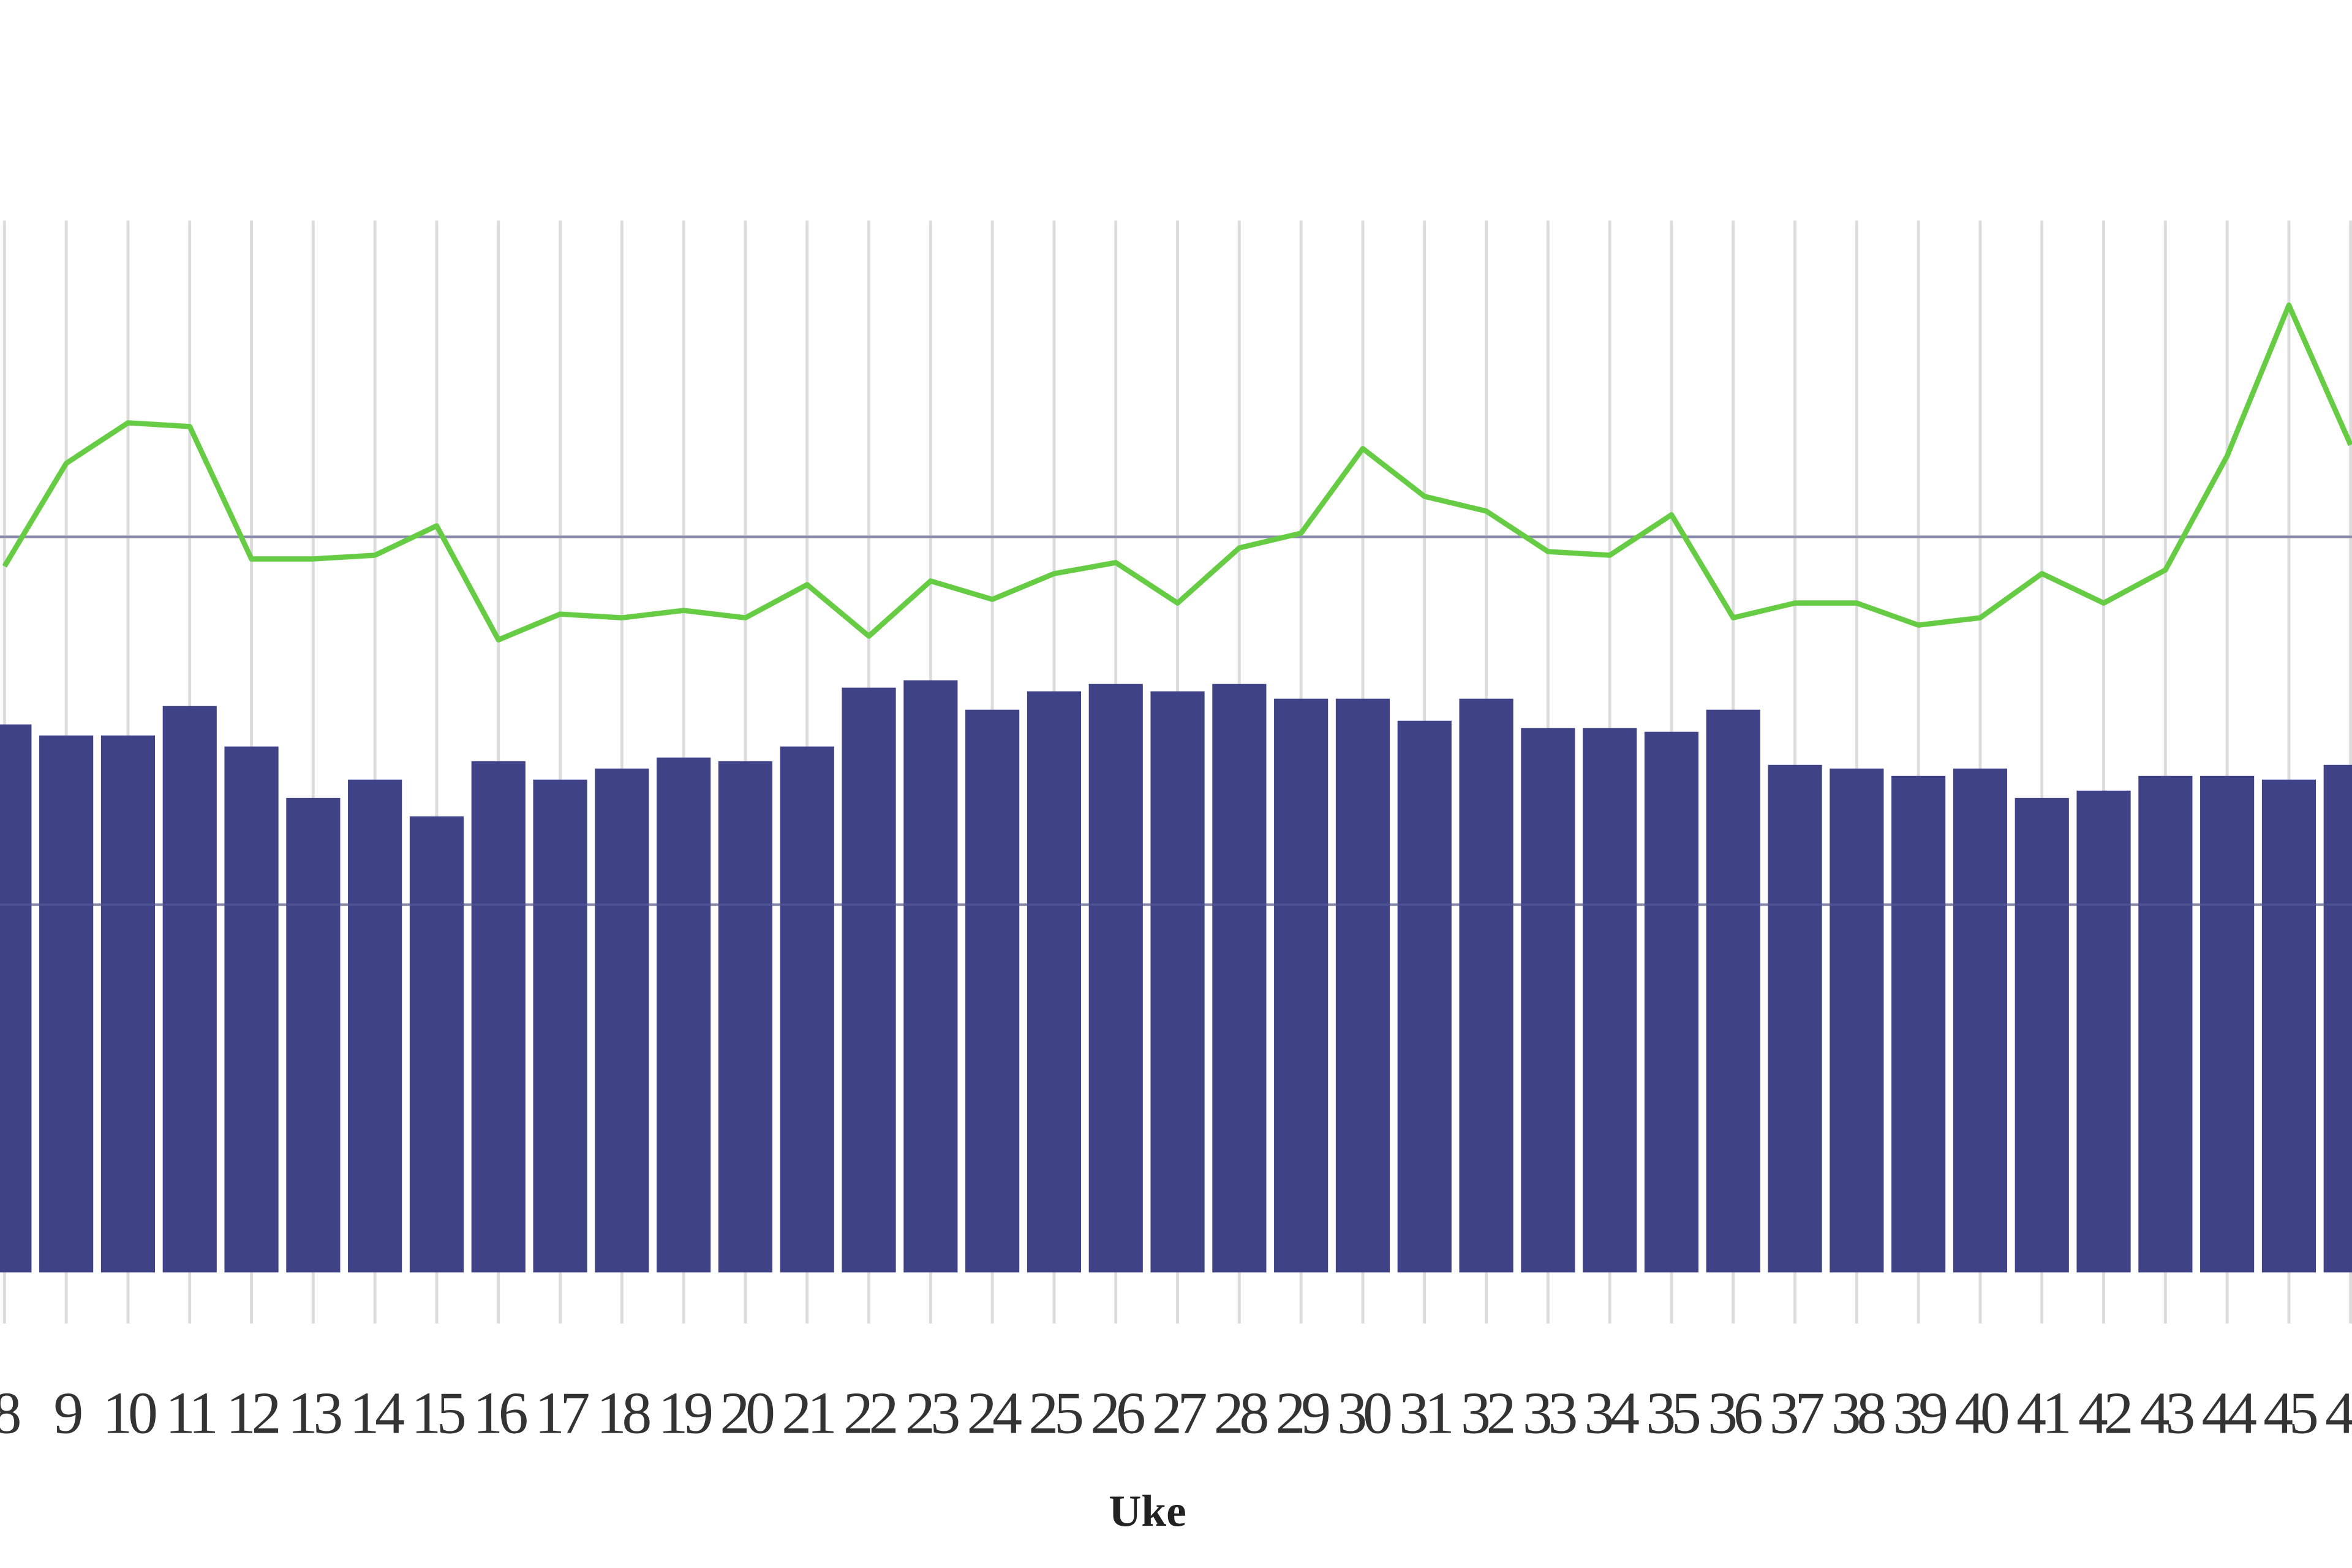 The image size is (2352, 1568). What do you see at coordinates (438, 1414) in the screenshot?
I see `x-tick-label: 15` at bounding box center [438, 1414].